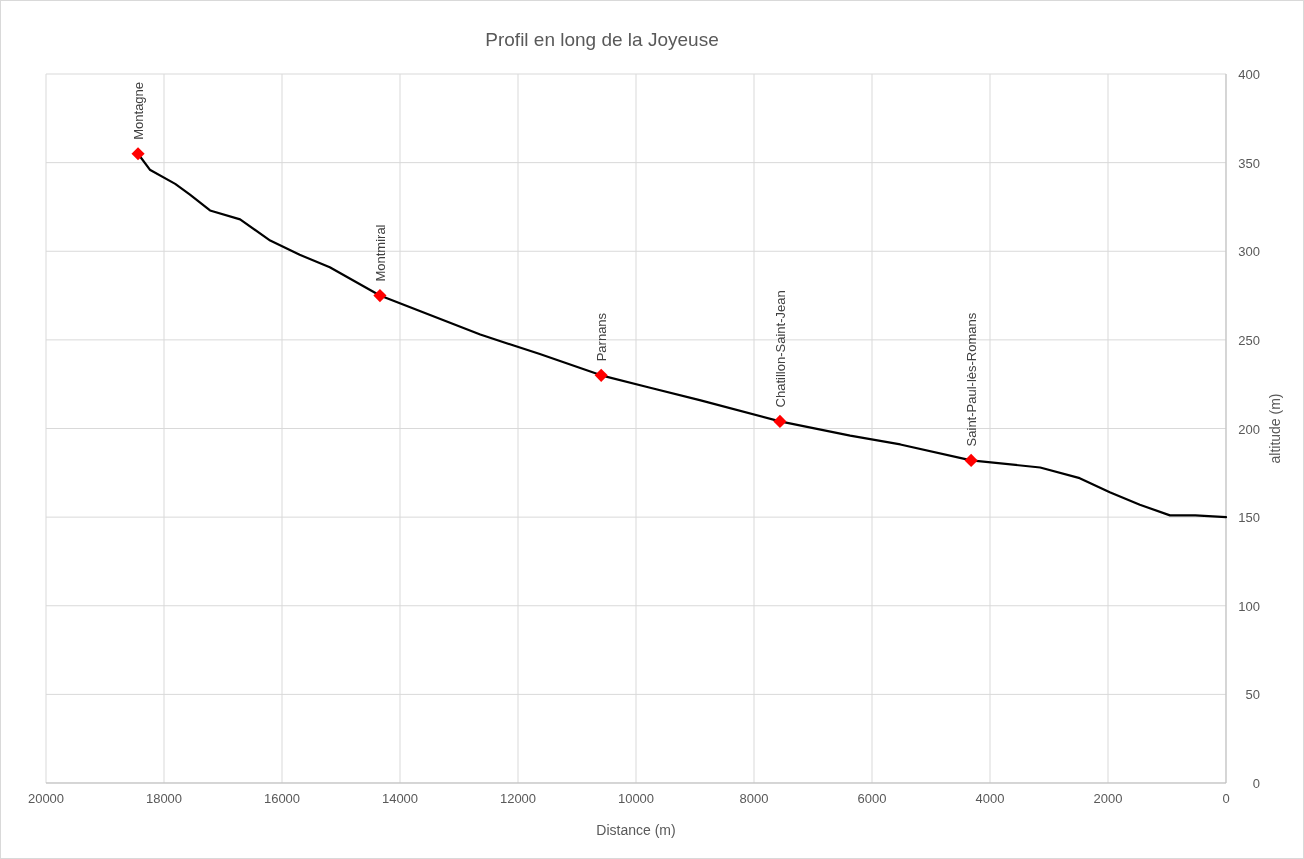 The width and height of the screenshot is (1304, 859). I want to click on x-tick-label: 14000, so click(400, 798).